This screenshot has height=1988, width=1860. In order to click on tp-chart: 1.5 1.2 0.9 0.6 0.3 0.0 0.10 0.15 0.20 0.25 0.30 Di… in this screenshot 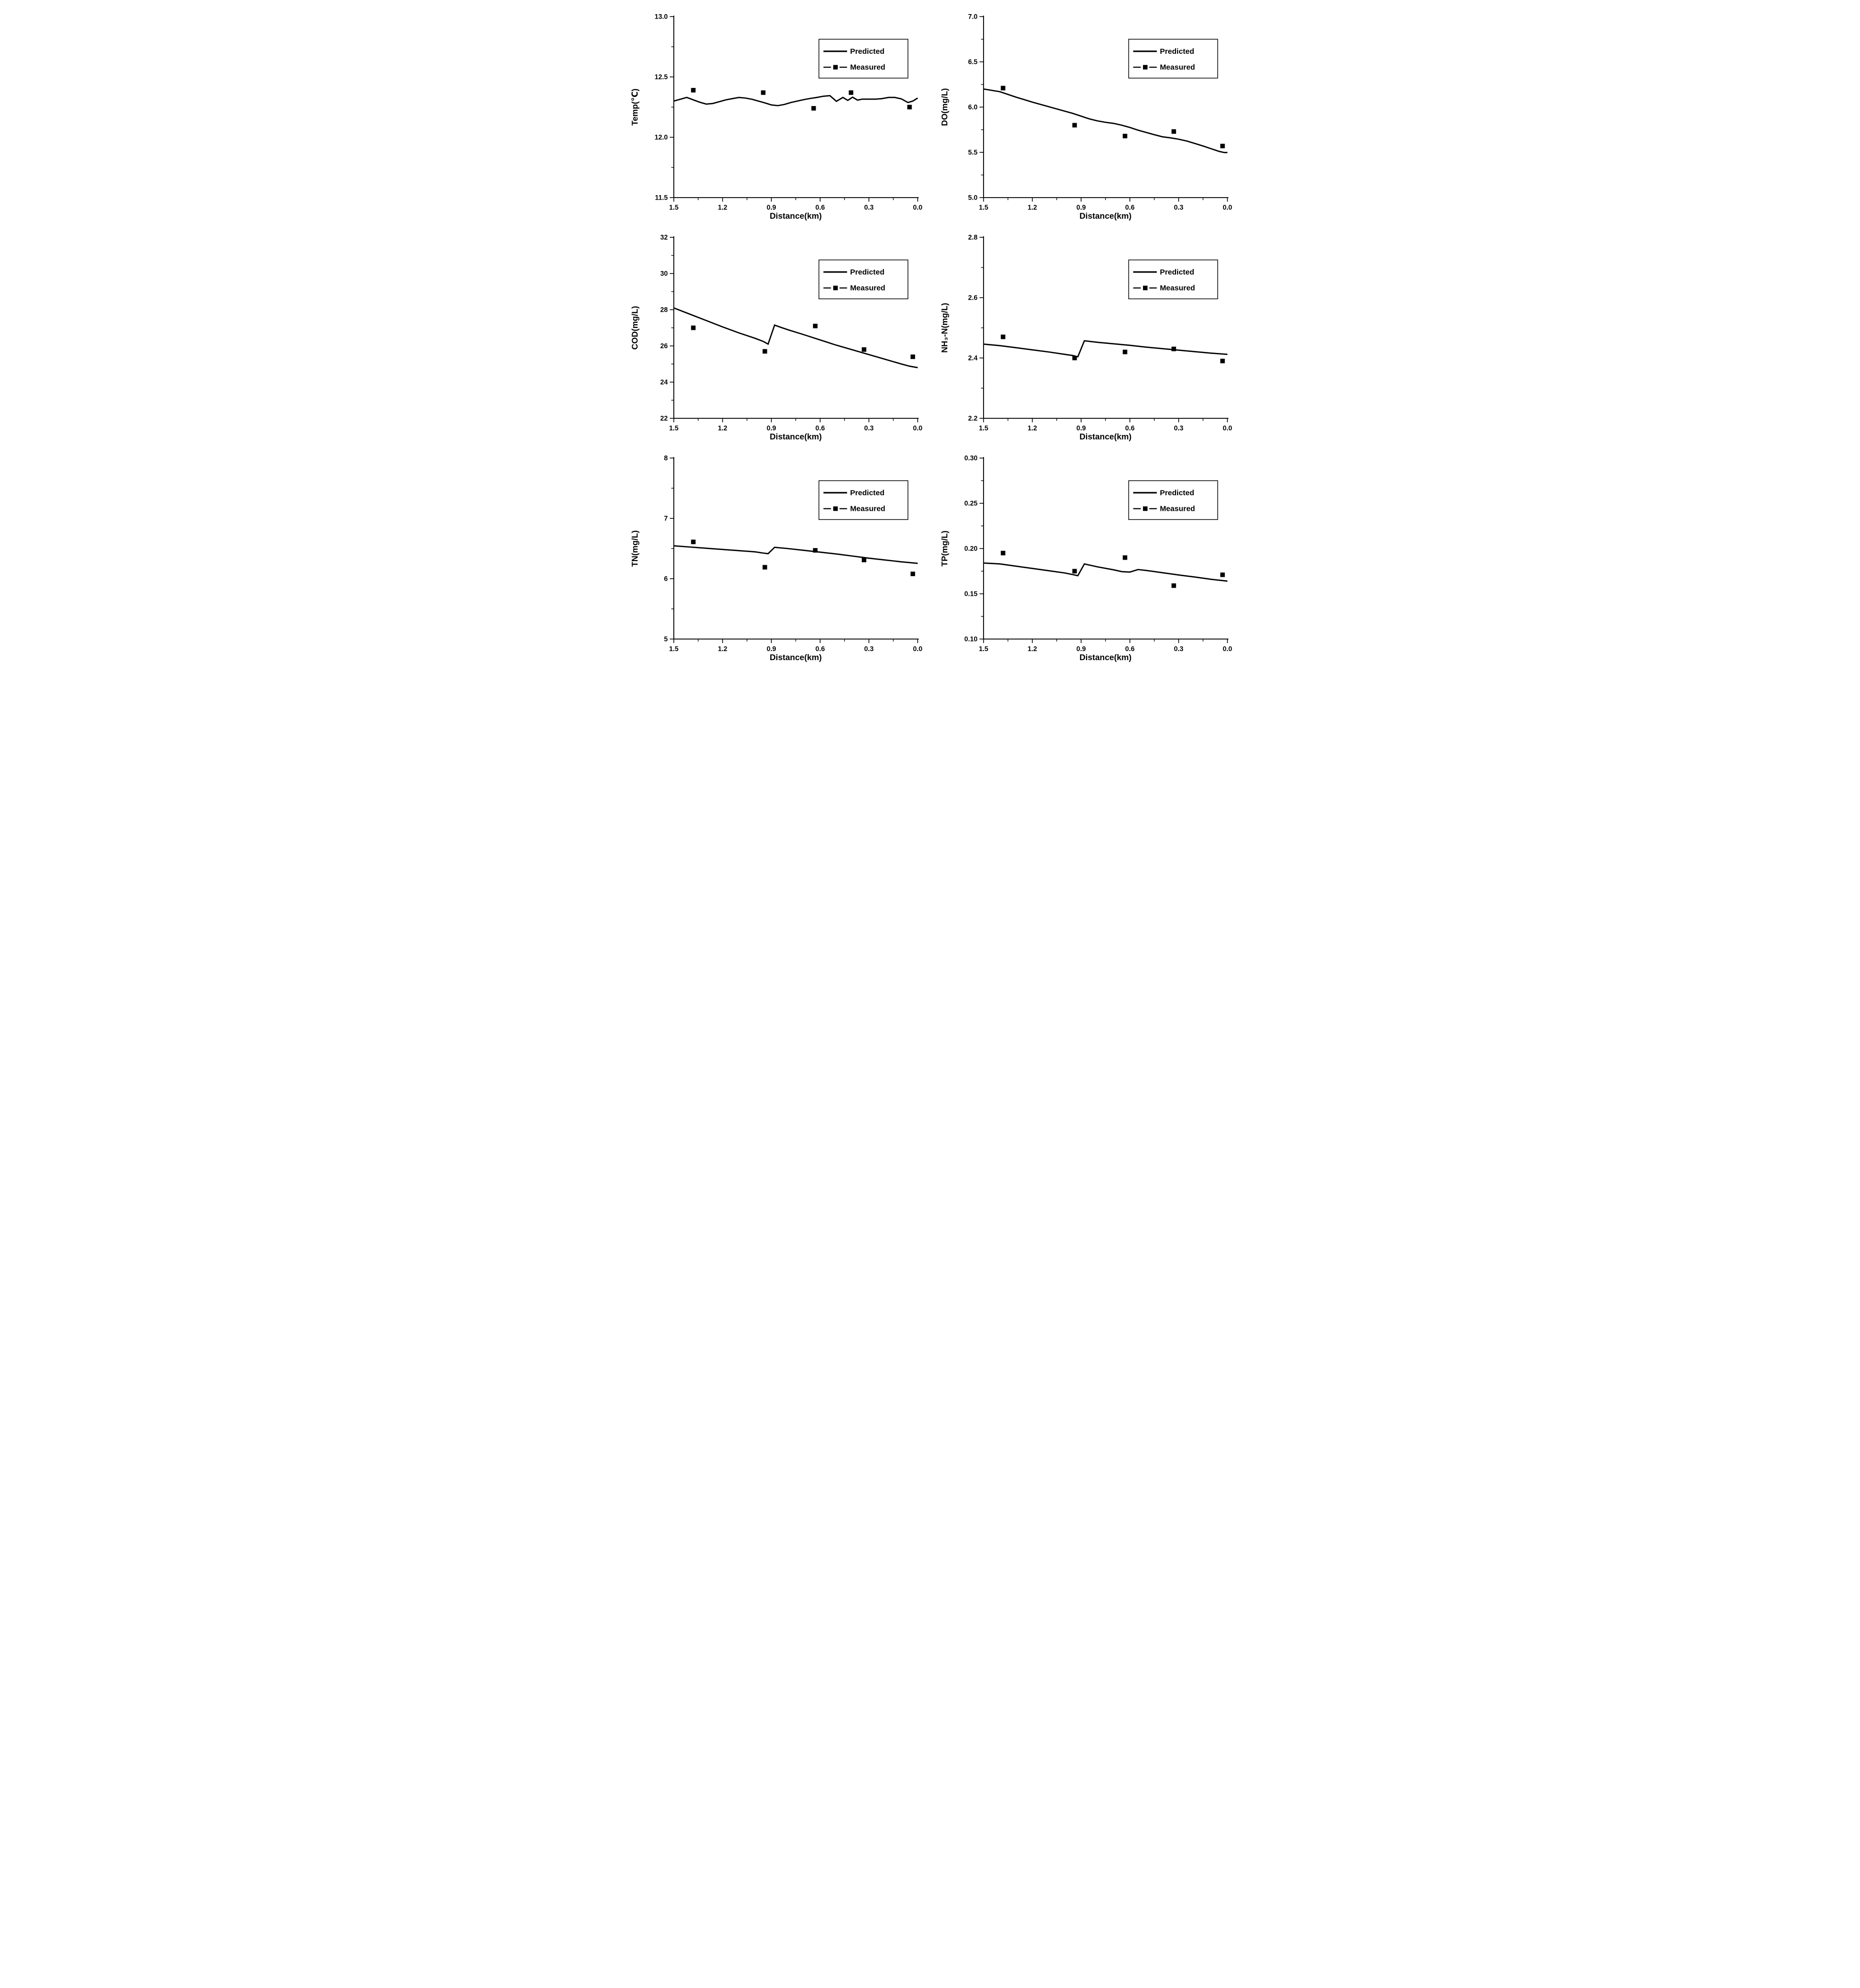, I will do `click(1084, 551)`.